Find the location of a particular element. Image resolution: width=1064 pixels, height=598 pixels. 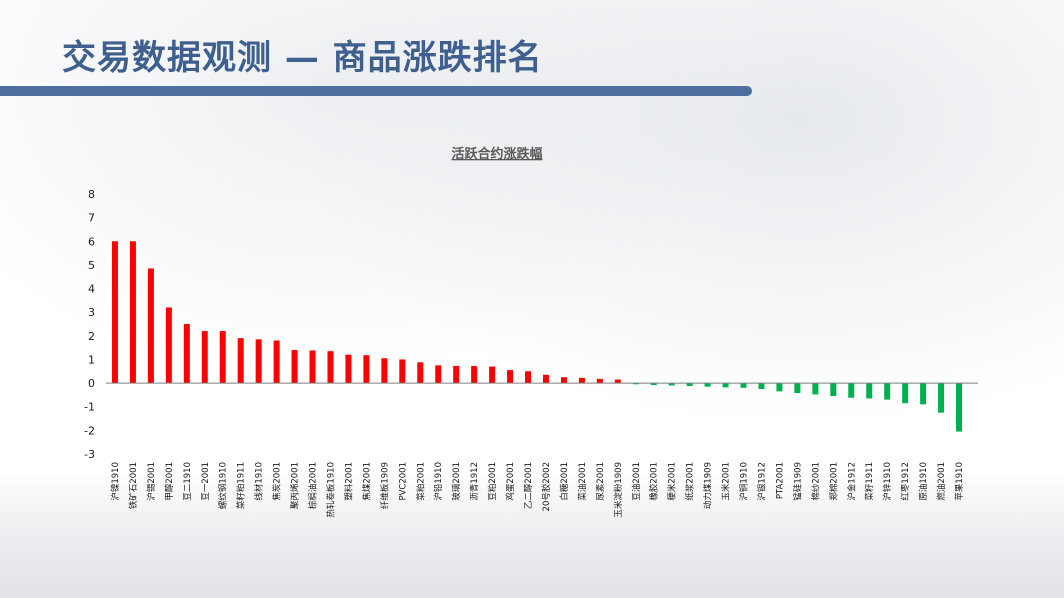

y-tick-label: 1 is located at coordinates (91, 359).